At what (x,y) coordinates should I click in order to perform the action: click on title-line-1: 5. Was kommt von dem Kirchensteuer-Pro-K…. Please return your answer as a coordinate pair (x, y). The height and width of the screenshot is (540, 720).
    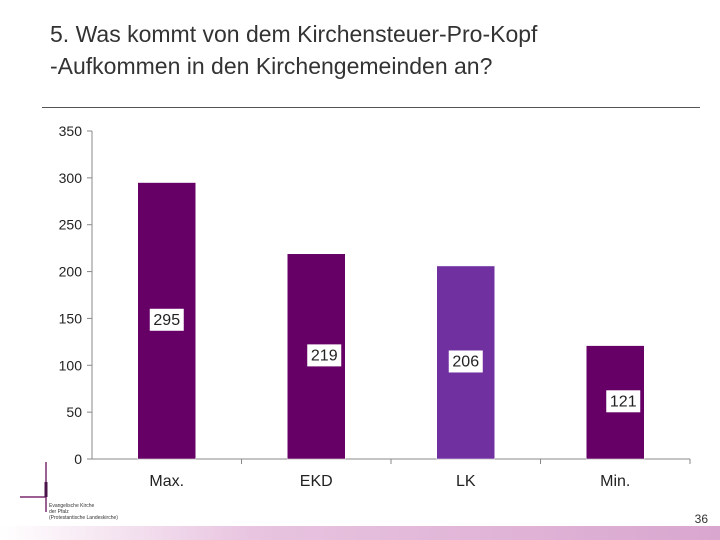
    Looking at the image, I should click on (294, 34).